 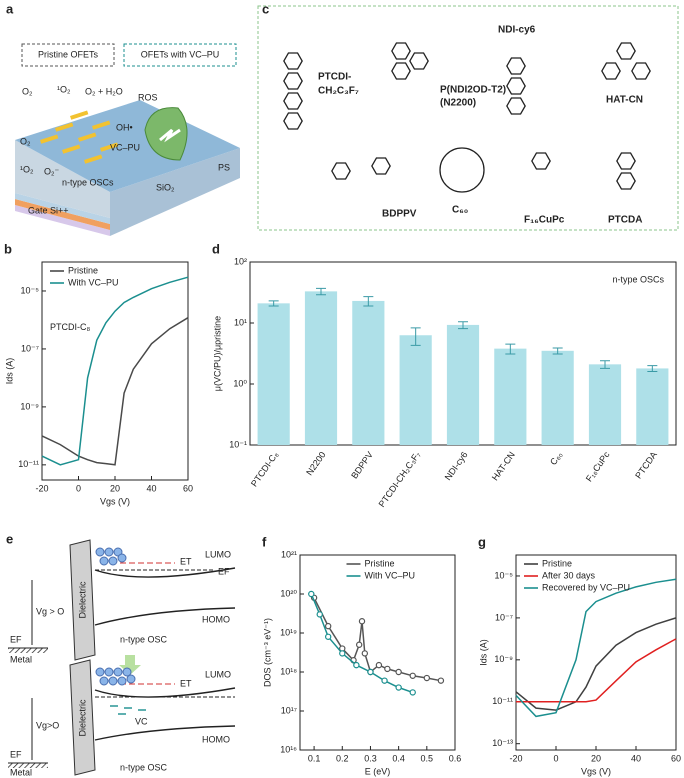 What do you see at coordinates (224, 167) in the screenshot?
I see `layer-label: PS` at bounding box center [224, 167].